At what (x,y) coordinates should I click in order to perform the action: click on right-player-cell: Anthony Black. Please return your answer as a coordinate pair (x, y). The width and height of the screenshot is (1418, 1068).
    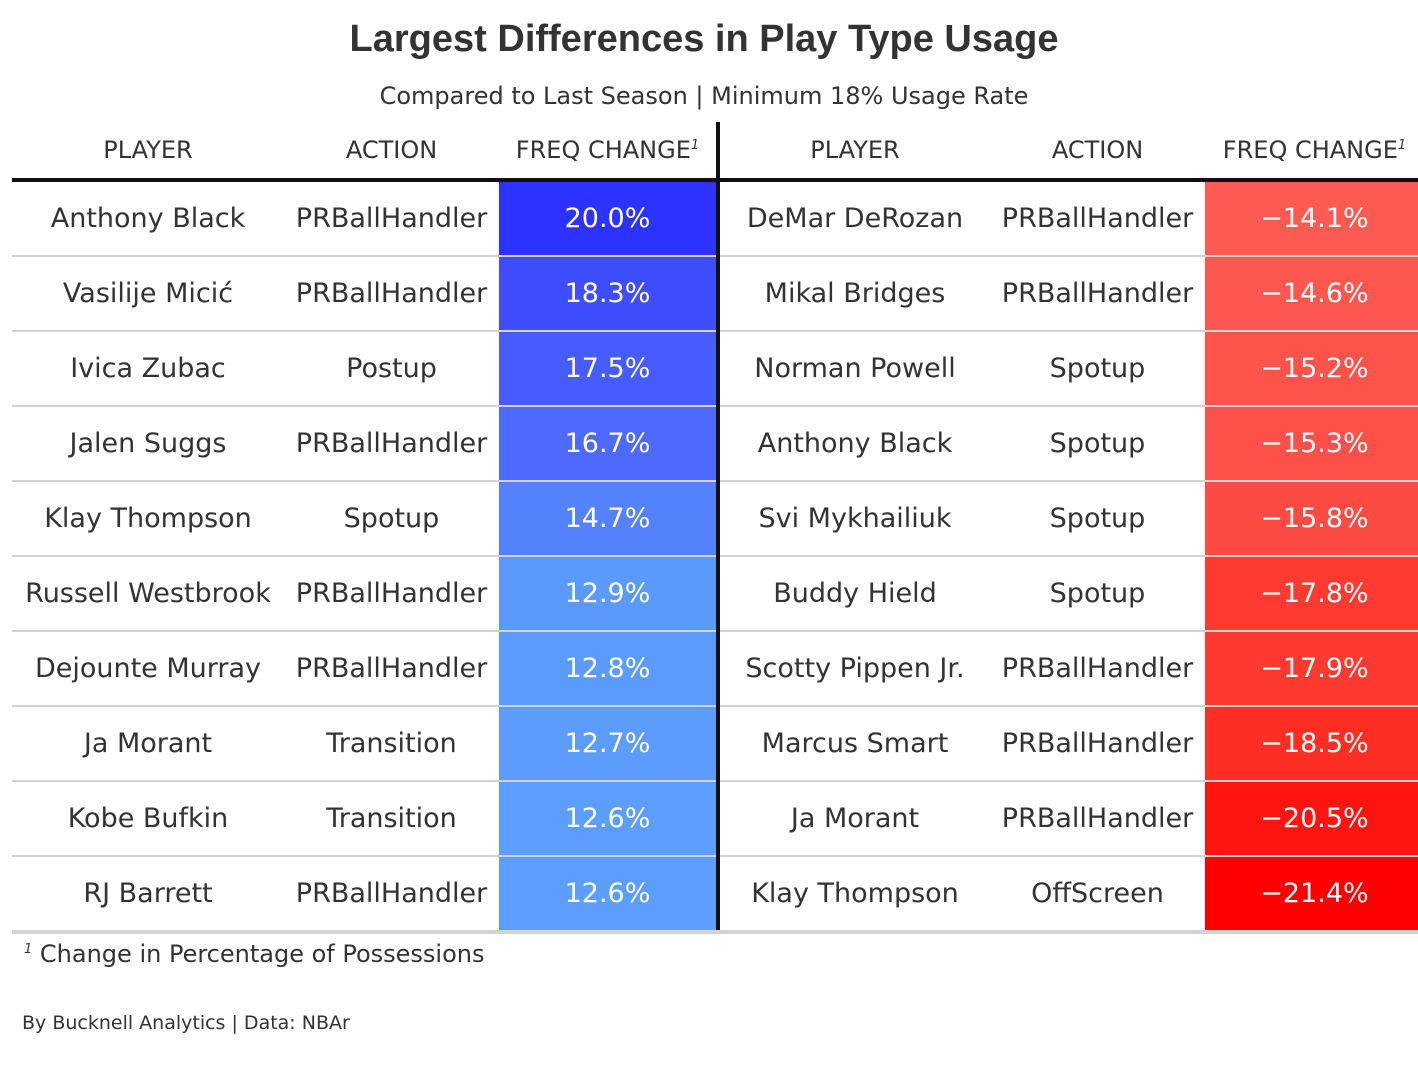
    Looking at the image, I should click on (854, 444).